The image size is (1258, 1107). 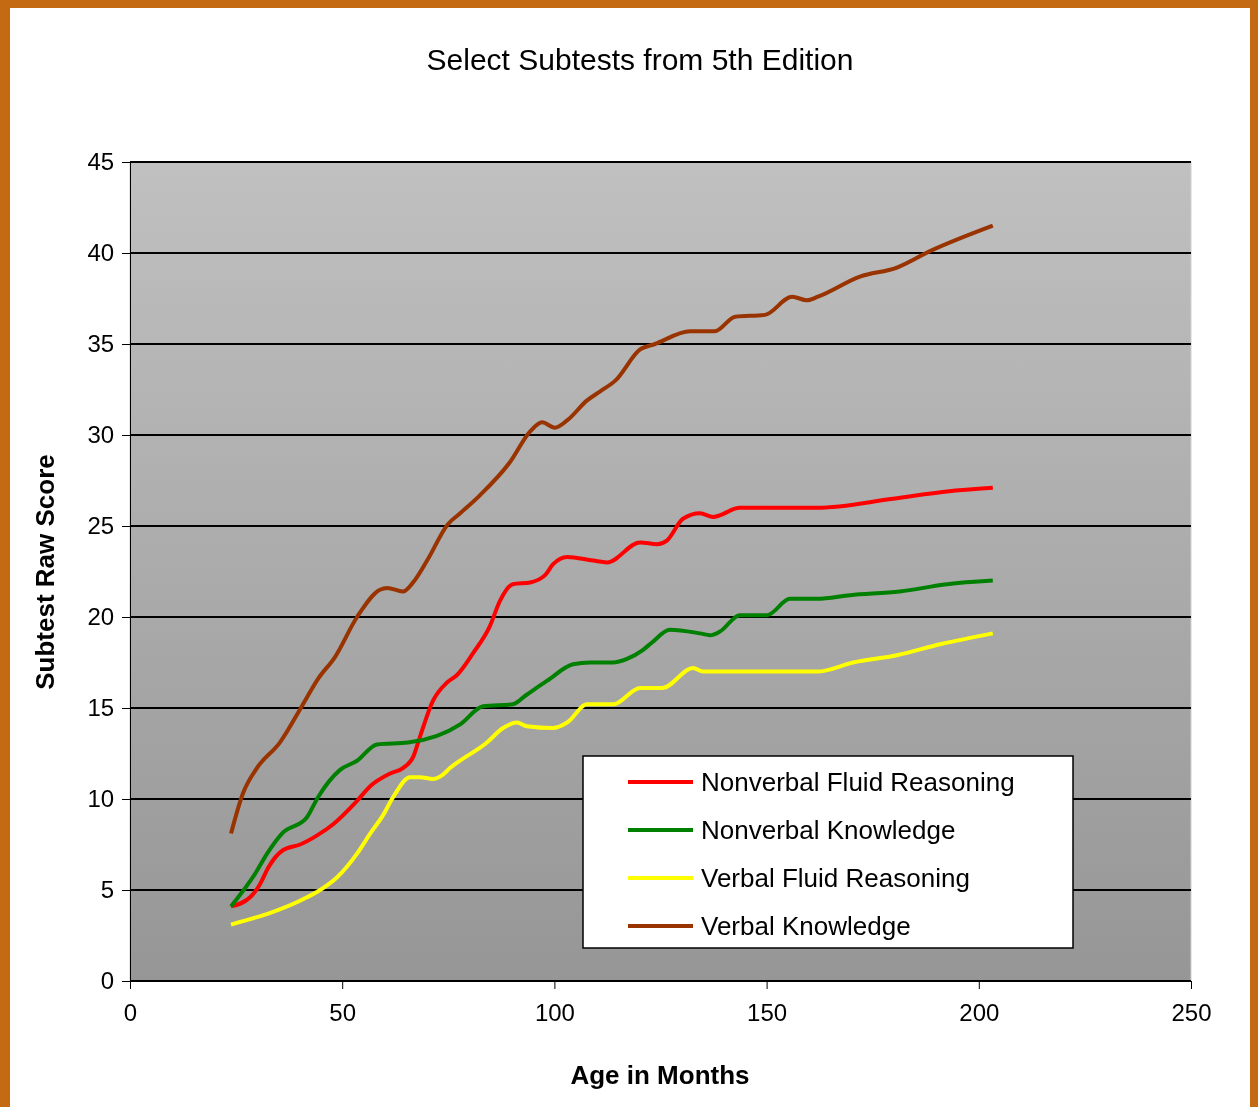 What do you see at coordinates (101, 253) in the screenshot?
I see `y-tick-label: 40` at bounding box center [101, 253].